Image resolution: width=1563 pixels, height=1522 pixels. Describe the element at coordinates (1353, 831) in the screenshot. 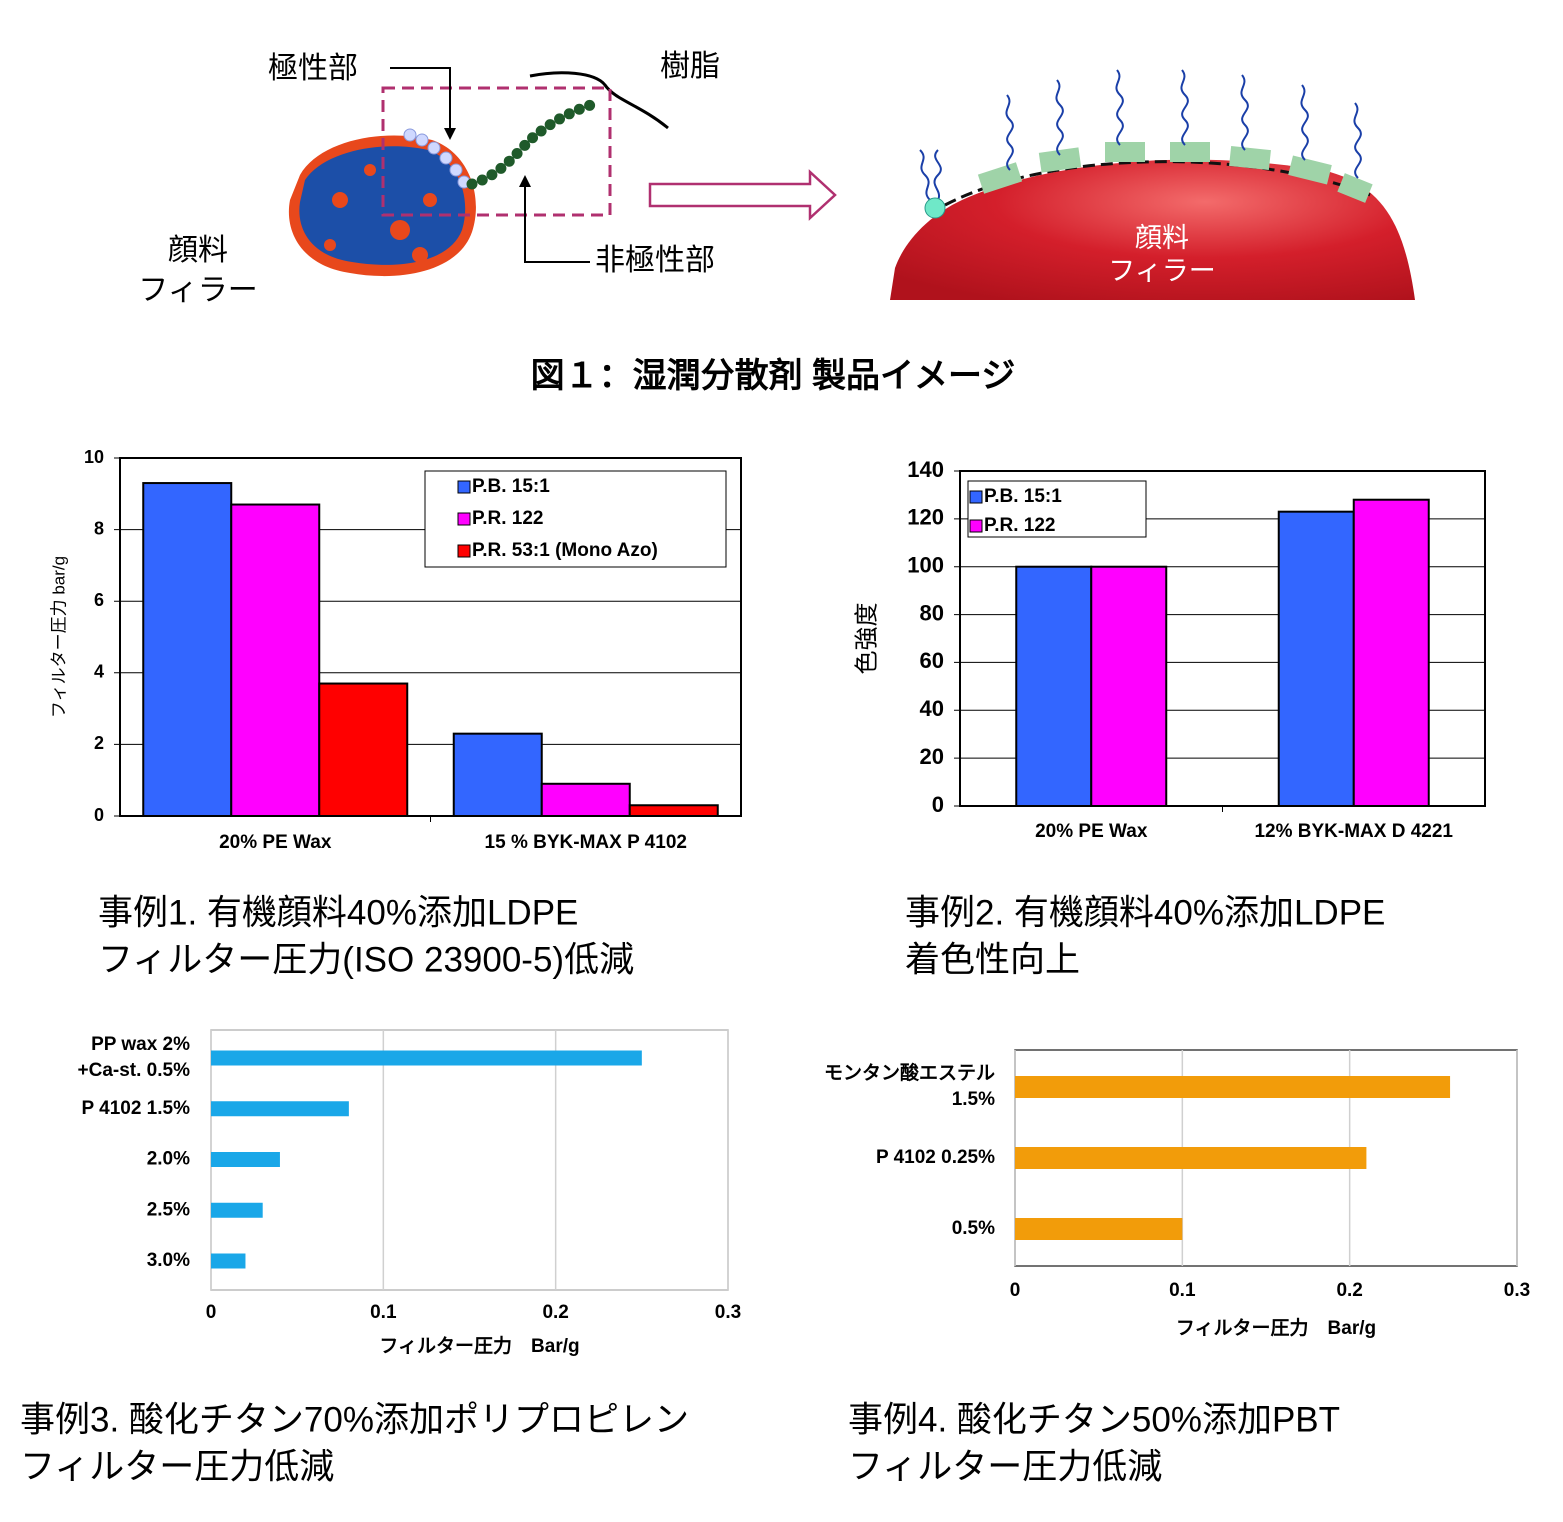

I see `x-tick-label: 12% BYK-MAX D 4221` at that location.